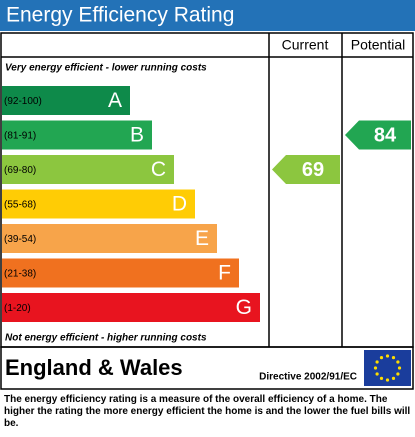 The width and height of the screenshot is (415, 437). I want to click on band-range: (92-100), so click(23, 101).